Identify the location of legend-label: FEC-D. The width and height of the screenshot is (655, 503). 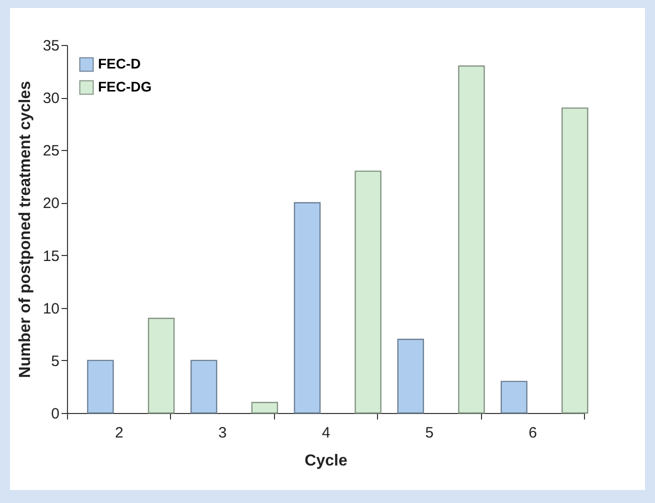
(119, 64).